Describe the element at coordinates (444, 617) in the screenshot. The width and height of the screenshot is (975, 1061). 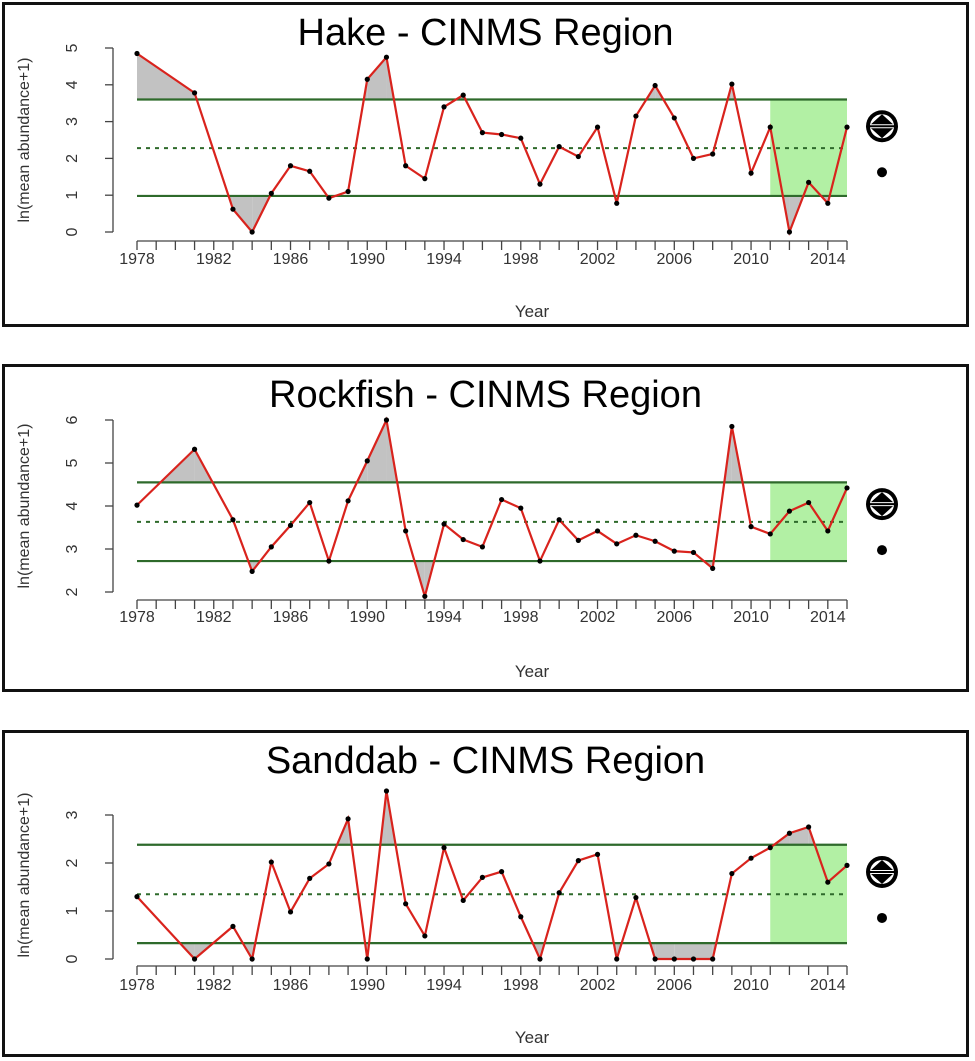
I see `rockfish-x-tick-label: 1994` at that location.